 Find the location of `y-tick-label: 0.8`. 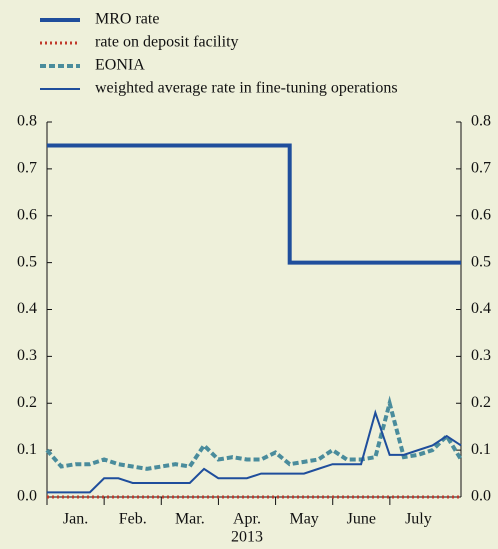

y-tick-label: 0.8 is located at coordinates (27, 121).